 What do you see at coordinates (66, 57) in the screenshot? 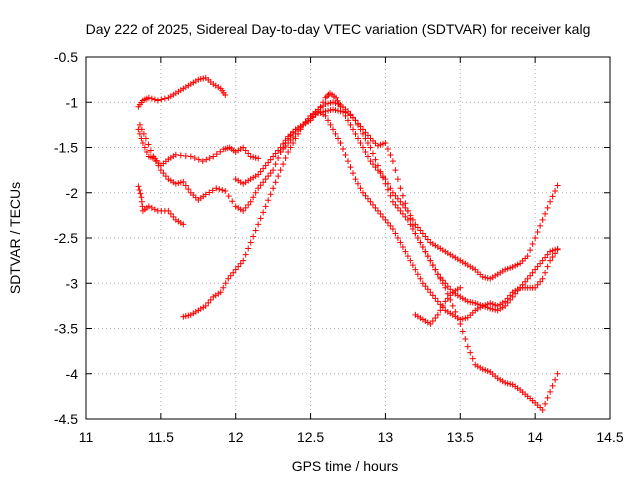
I see `y-tick-label: -0.5` at bounding box center [66, 57].